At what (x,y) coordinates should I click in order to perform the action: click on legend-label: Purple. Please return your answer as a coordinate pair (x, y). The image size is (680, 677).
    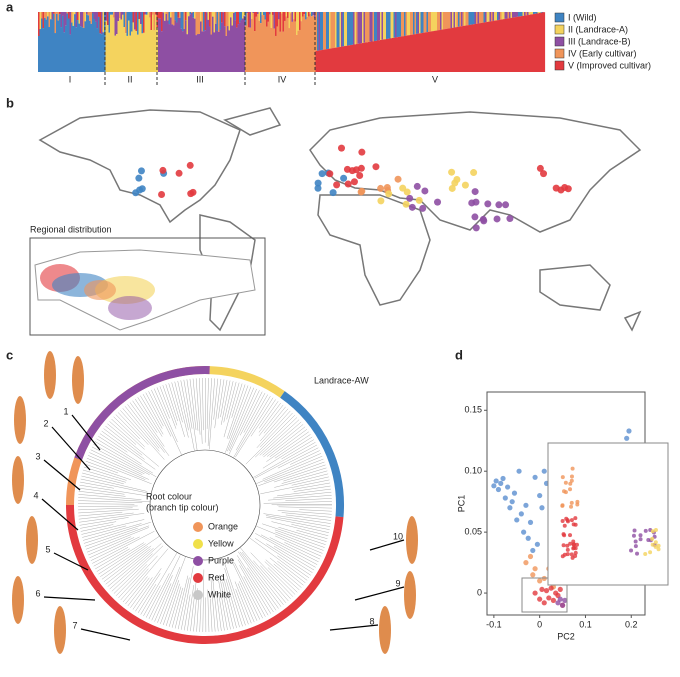
    Looking at the image, I should click on (221, 560).